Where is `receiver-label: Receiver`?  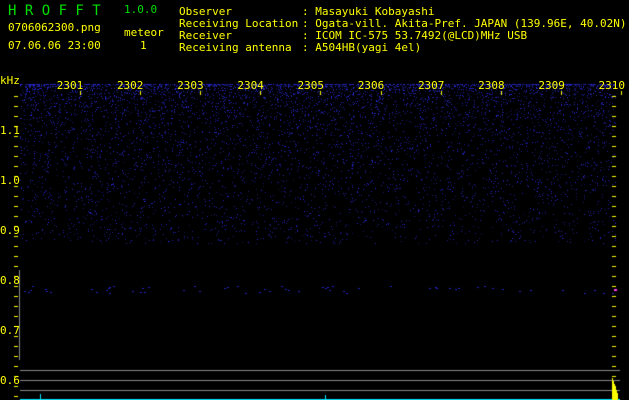
receiver-label: Receiver is located at coordinates (205, 35).